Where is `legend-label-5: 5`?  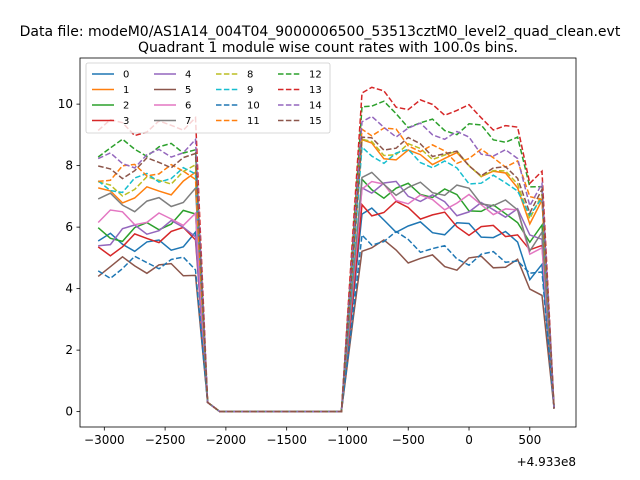
legend-label-5: 5 is located at coordinates (188, 90).